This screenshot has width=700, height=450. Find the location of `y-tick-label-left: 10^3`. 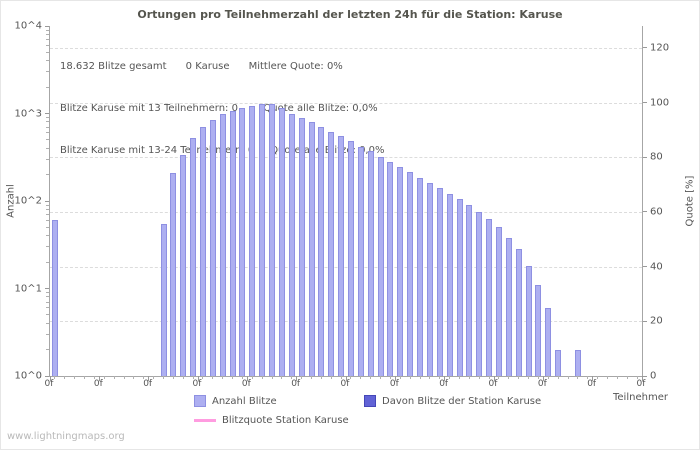

y-tick-label-left: 10^3 is located at coordinates (28, 113).